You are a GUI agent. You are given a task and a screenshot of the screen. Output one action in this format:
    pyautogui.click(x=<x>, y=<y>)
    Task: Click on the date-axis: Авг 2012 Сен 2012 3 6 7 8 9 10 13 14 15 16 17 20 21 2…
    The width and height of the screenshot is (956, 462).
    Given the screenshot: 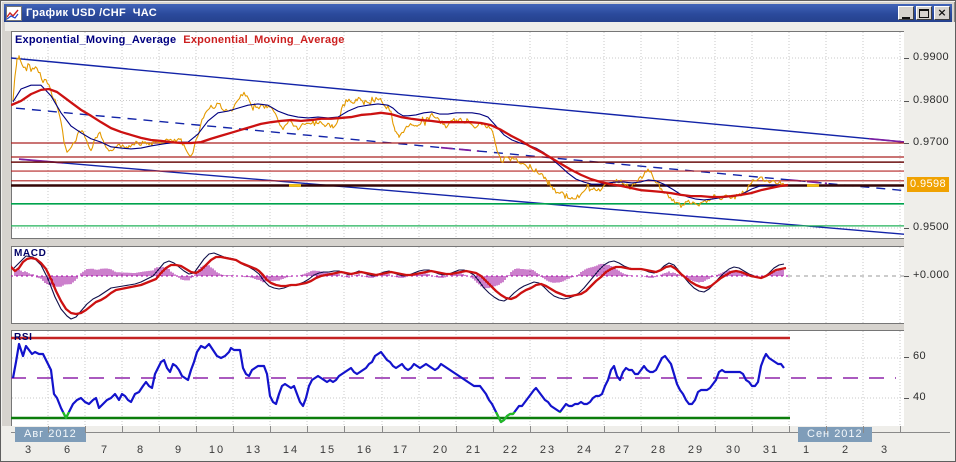 What is the action you would take?
    pyautogui.click(x=478, y=443)
    